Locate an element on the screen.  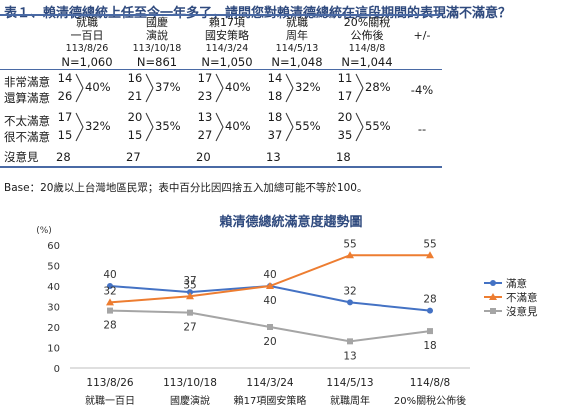
sample-size: N=1,050 is located at coordinates (227, 62).